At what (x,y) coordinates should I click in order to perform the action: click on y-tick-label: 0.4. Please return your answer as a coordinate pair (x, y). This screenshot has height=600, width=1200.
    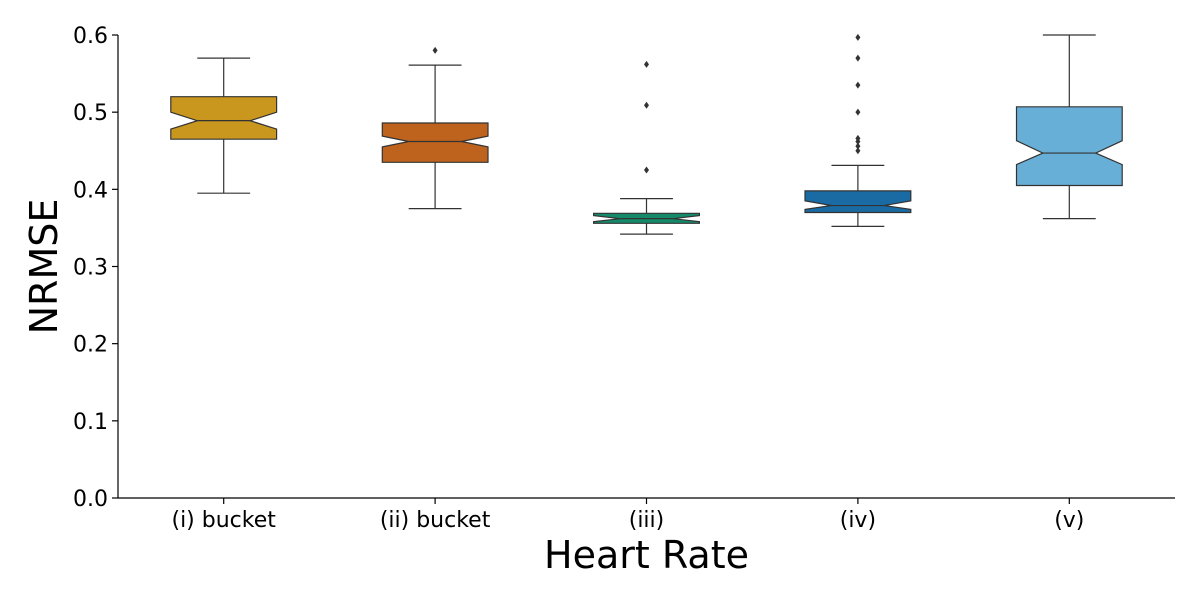
    Looking at the image, I should click on (90, 190).